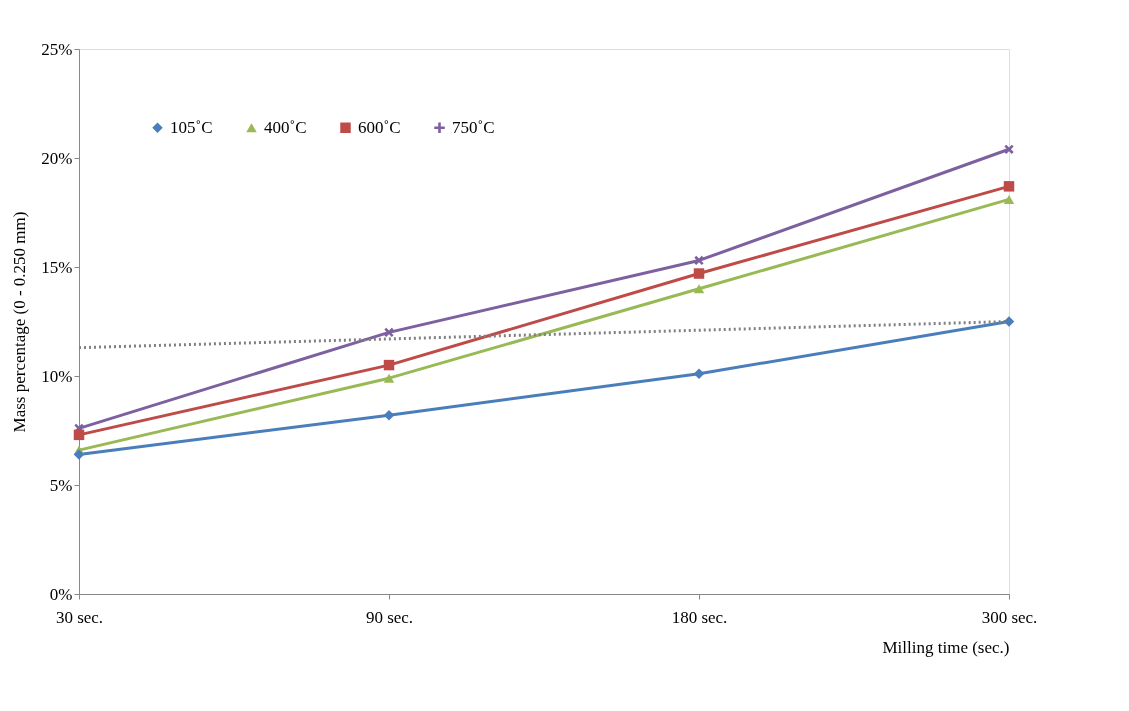  I want to click on y-axis-title: Mass percentage (0 - 0.250 mm), so click(20, 322).